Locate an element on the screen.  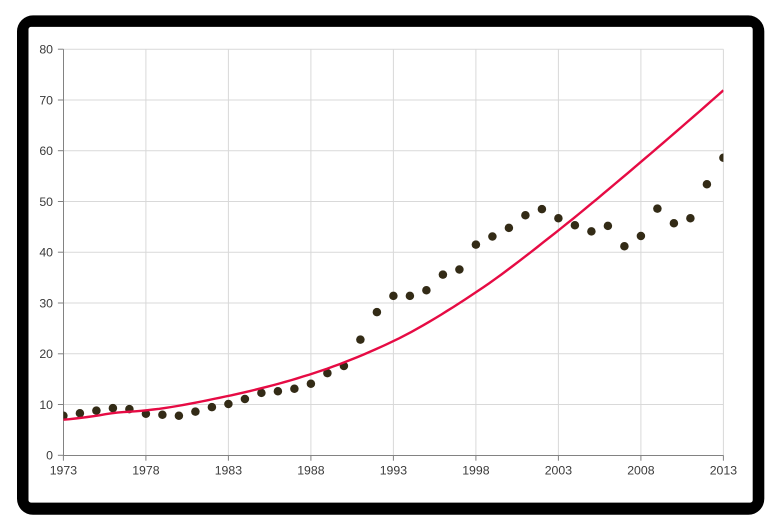
svg-text: 2013 is located at coordinates (724, 471).